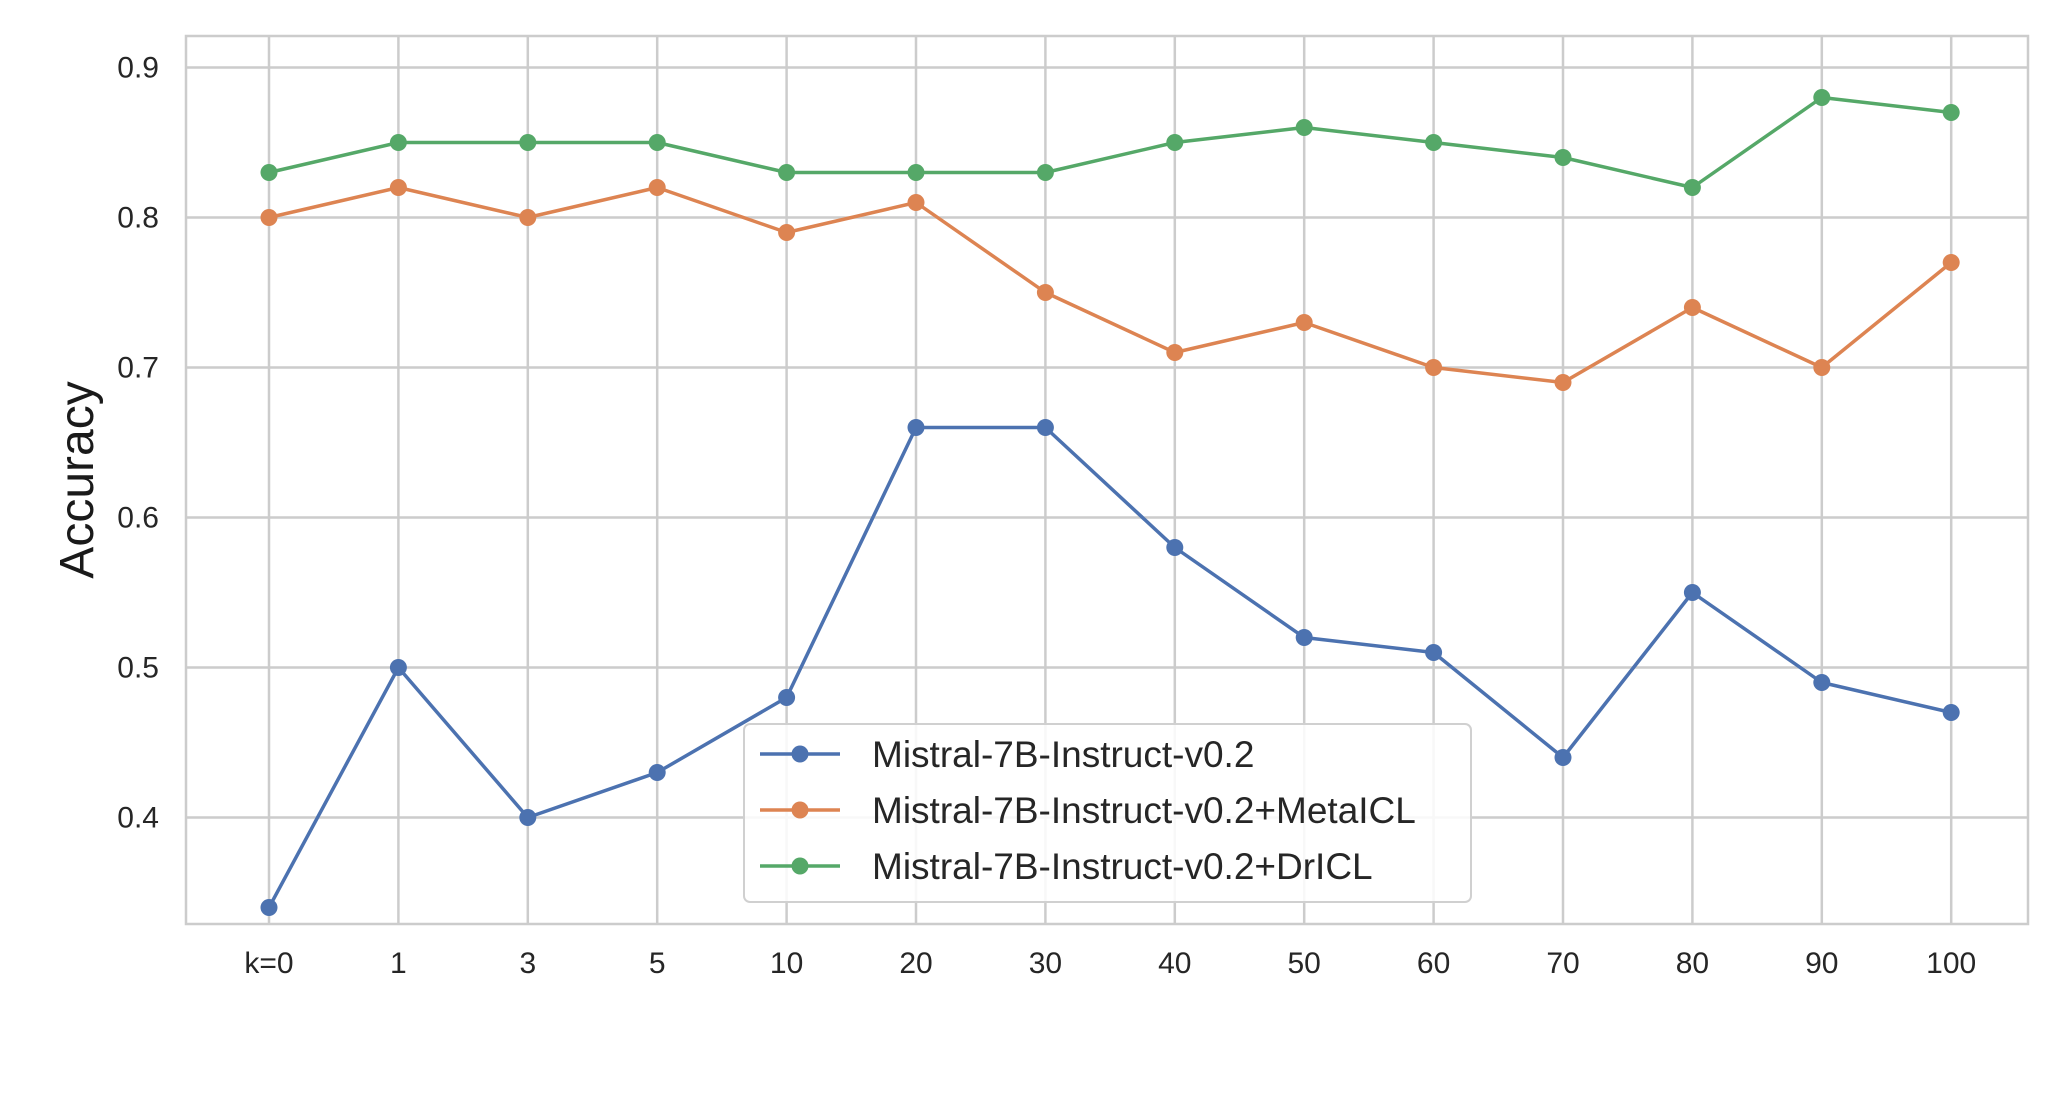 The image size is (2048, 1103). Describe the element at coordinates (138, 368) in the screenshot. I see `y-tick-label: 0.7` at that location.